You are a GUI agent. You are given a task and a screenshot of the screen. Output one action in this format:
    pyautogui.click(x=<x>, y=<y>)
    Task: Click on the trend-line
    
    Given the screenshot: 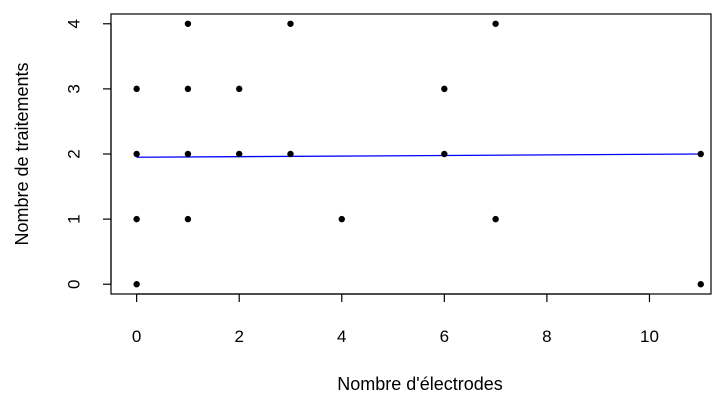 What is the action you would take?
    pyautogui.click(x=418, y=155)
    